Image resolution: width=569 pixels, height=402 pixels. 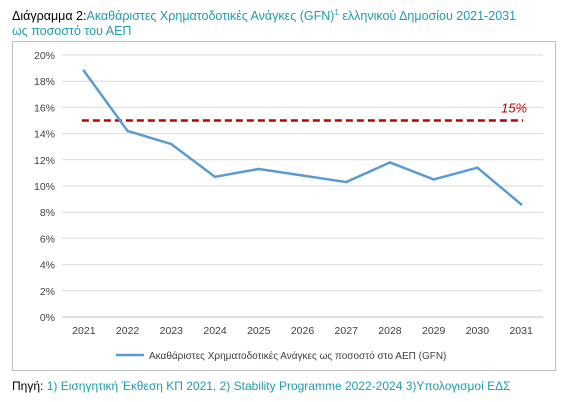 I want to click on y-tick-label: 0%, so click(x=47, y=318).